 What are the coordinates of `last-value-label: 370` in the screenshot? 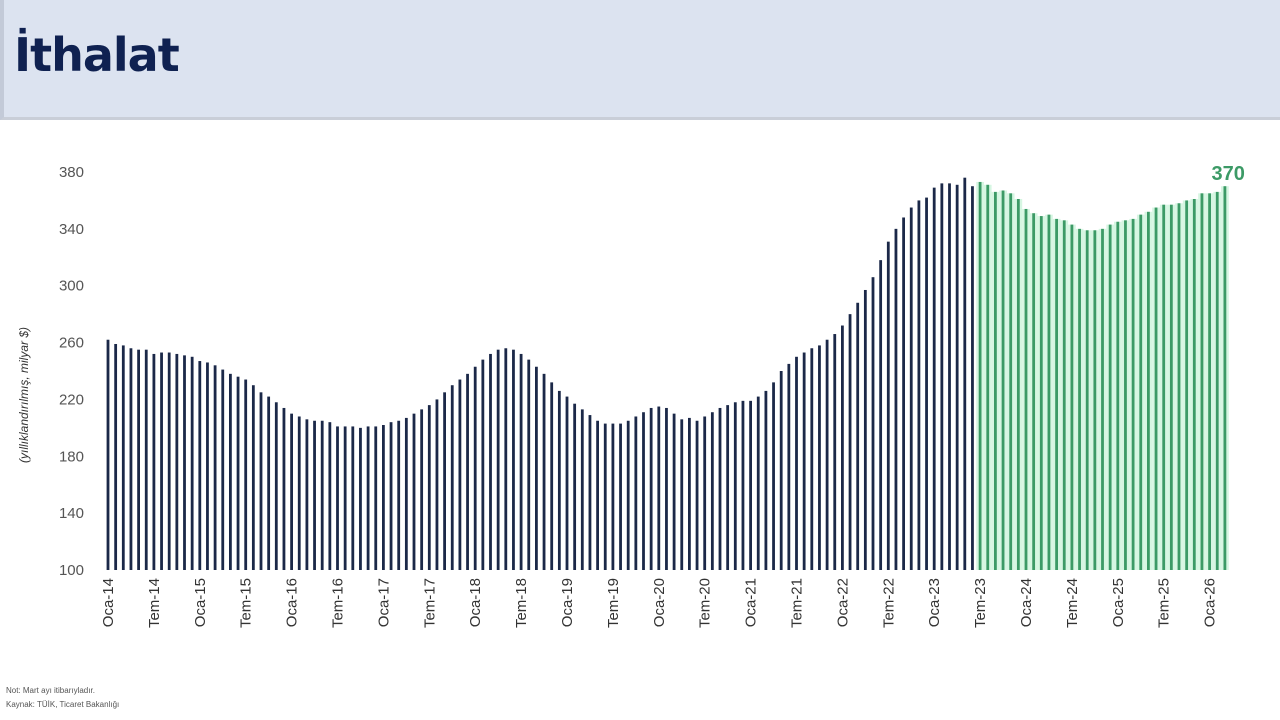 It's located at (1228, 174).